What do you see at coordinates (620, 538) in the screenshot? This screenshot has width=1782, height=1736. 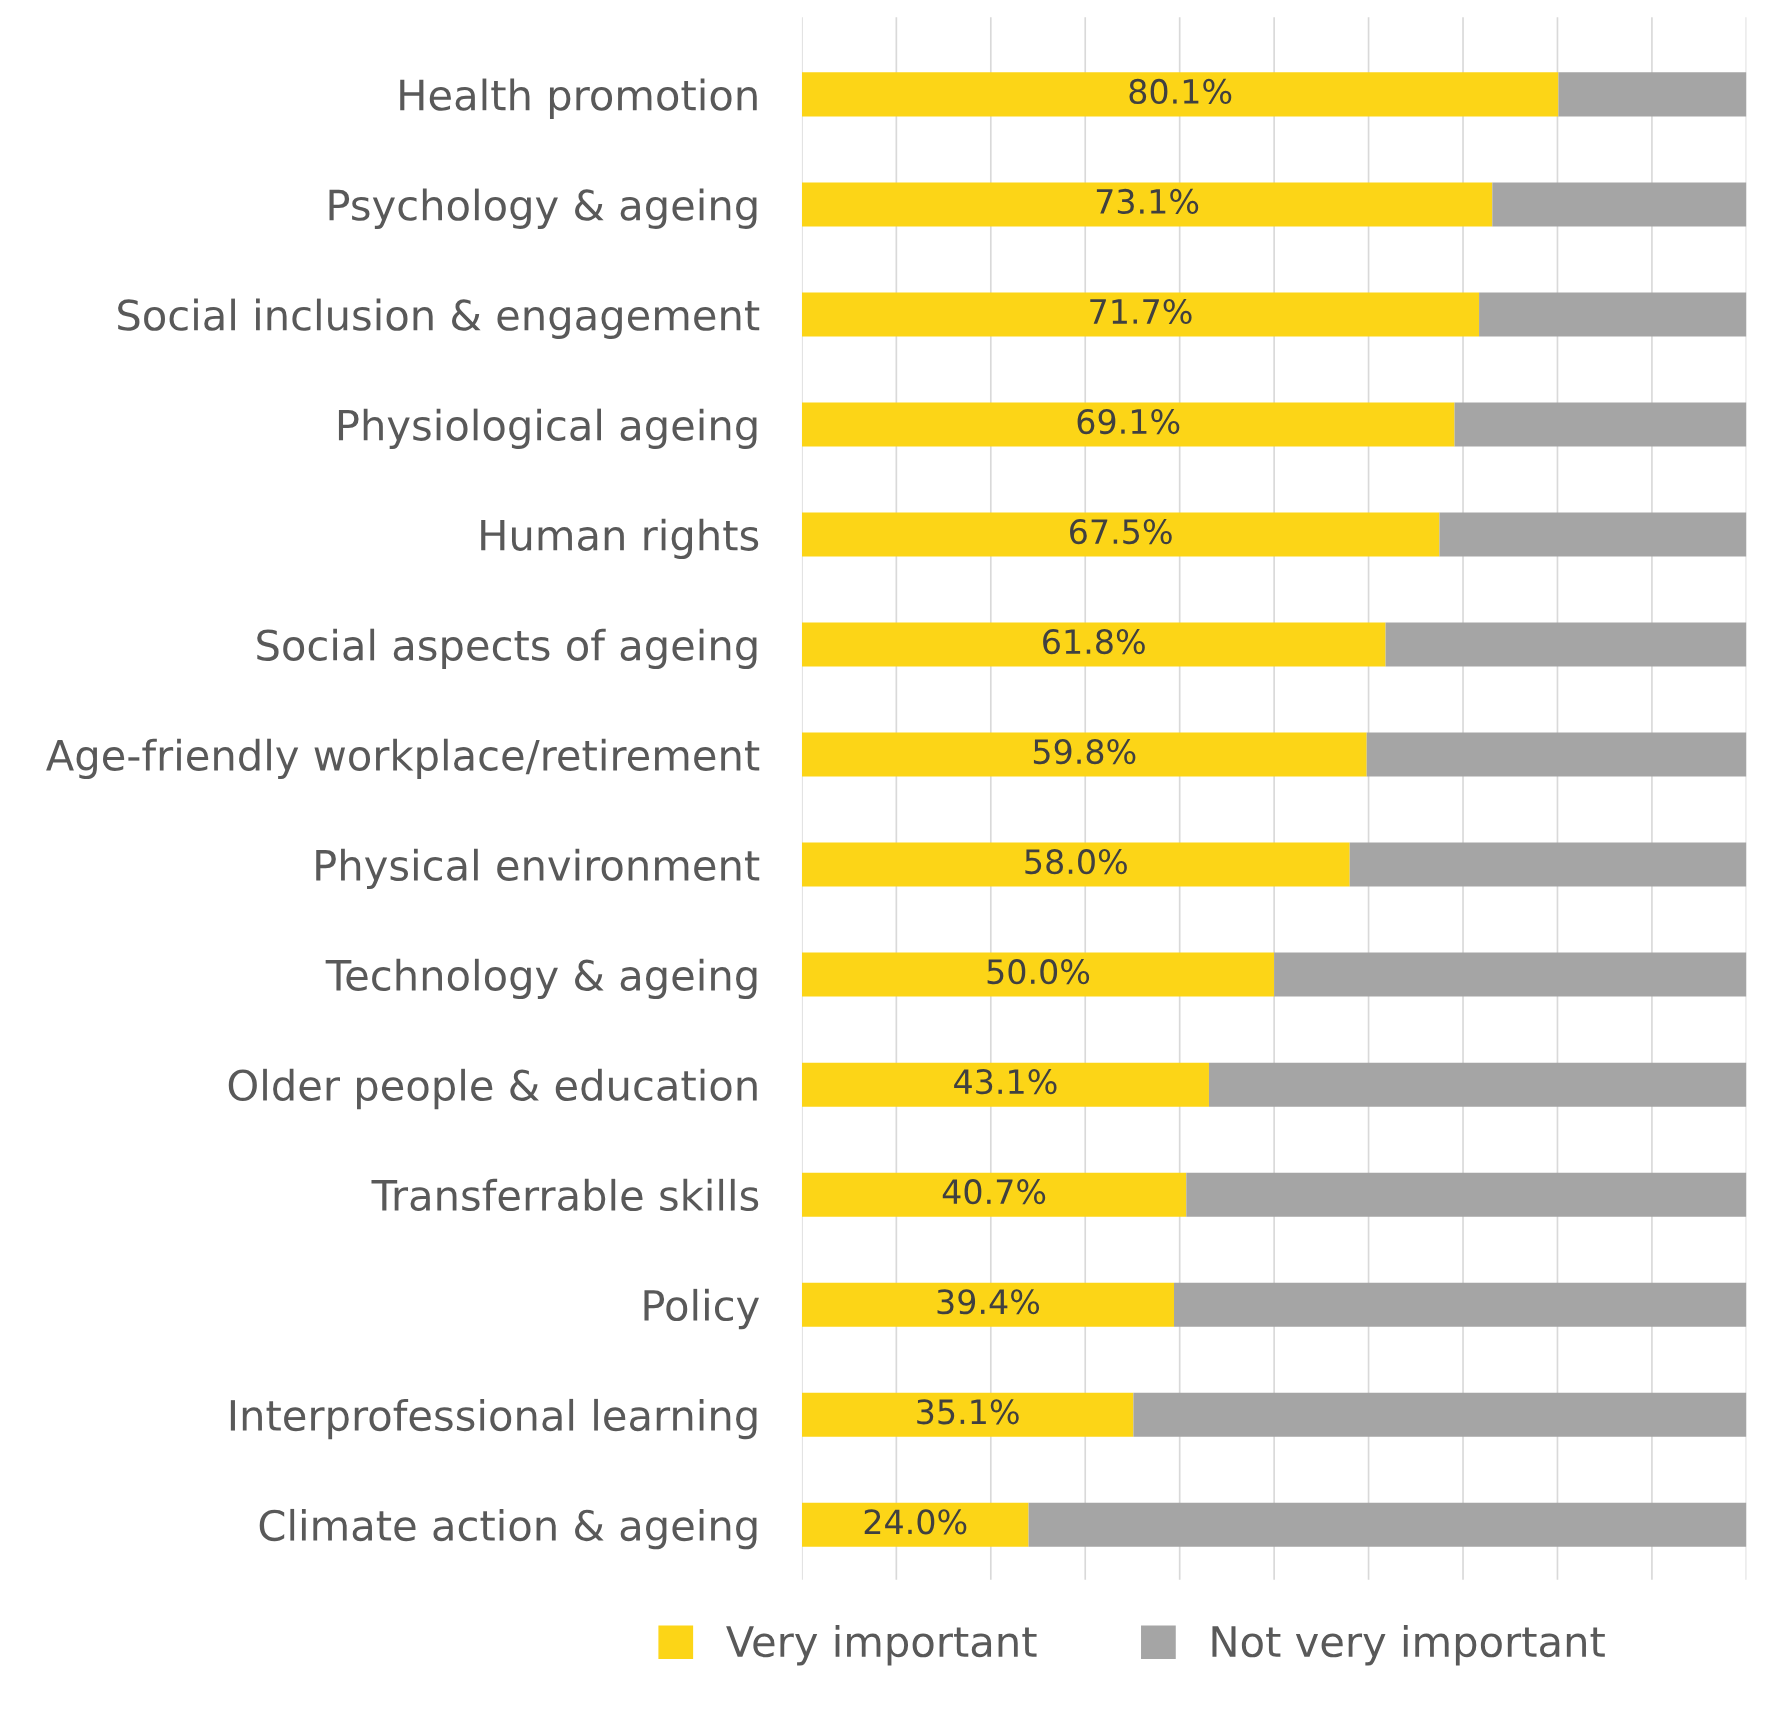 I see `y-tick-label: Human rights` at bounding box center [620, 538].